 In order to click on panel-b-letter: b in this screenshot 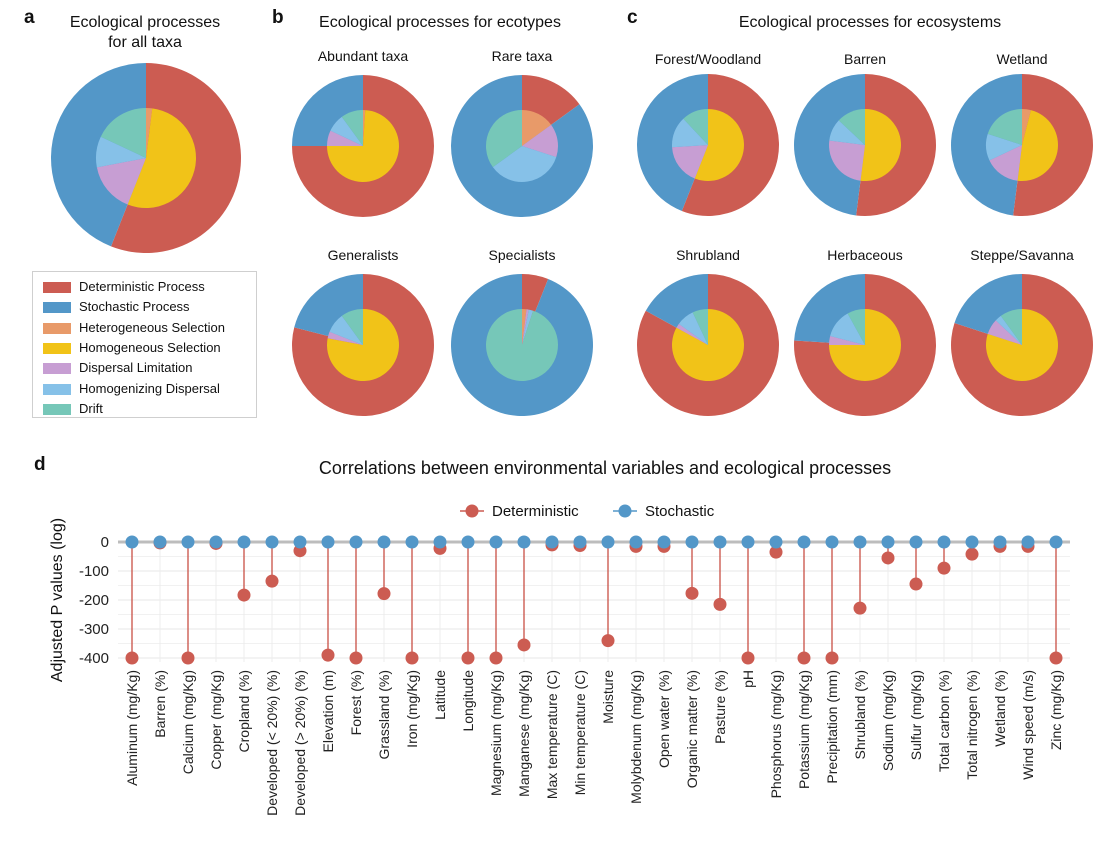, I will do `click(278, 17)`.